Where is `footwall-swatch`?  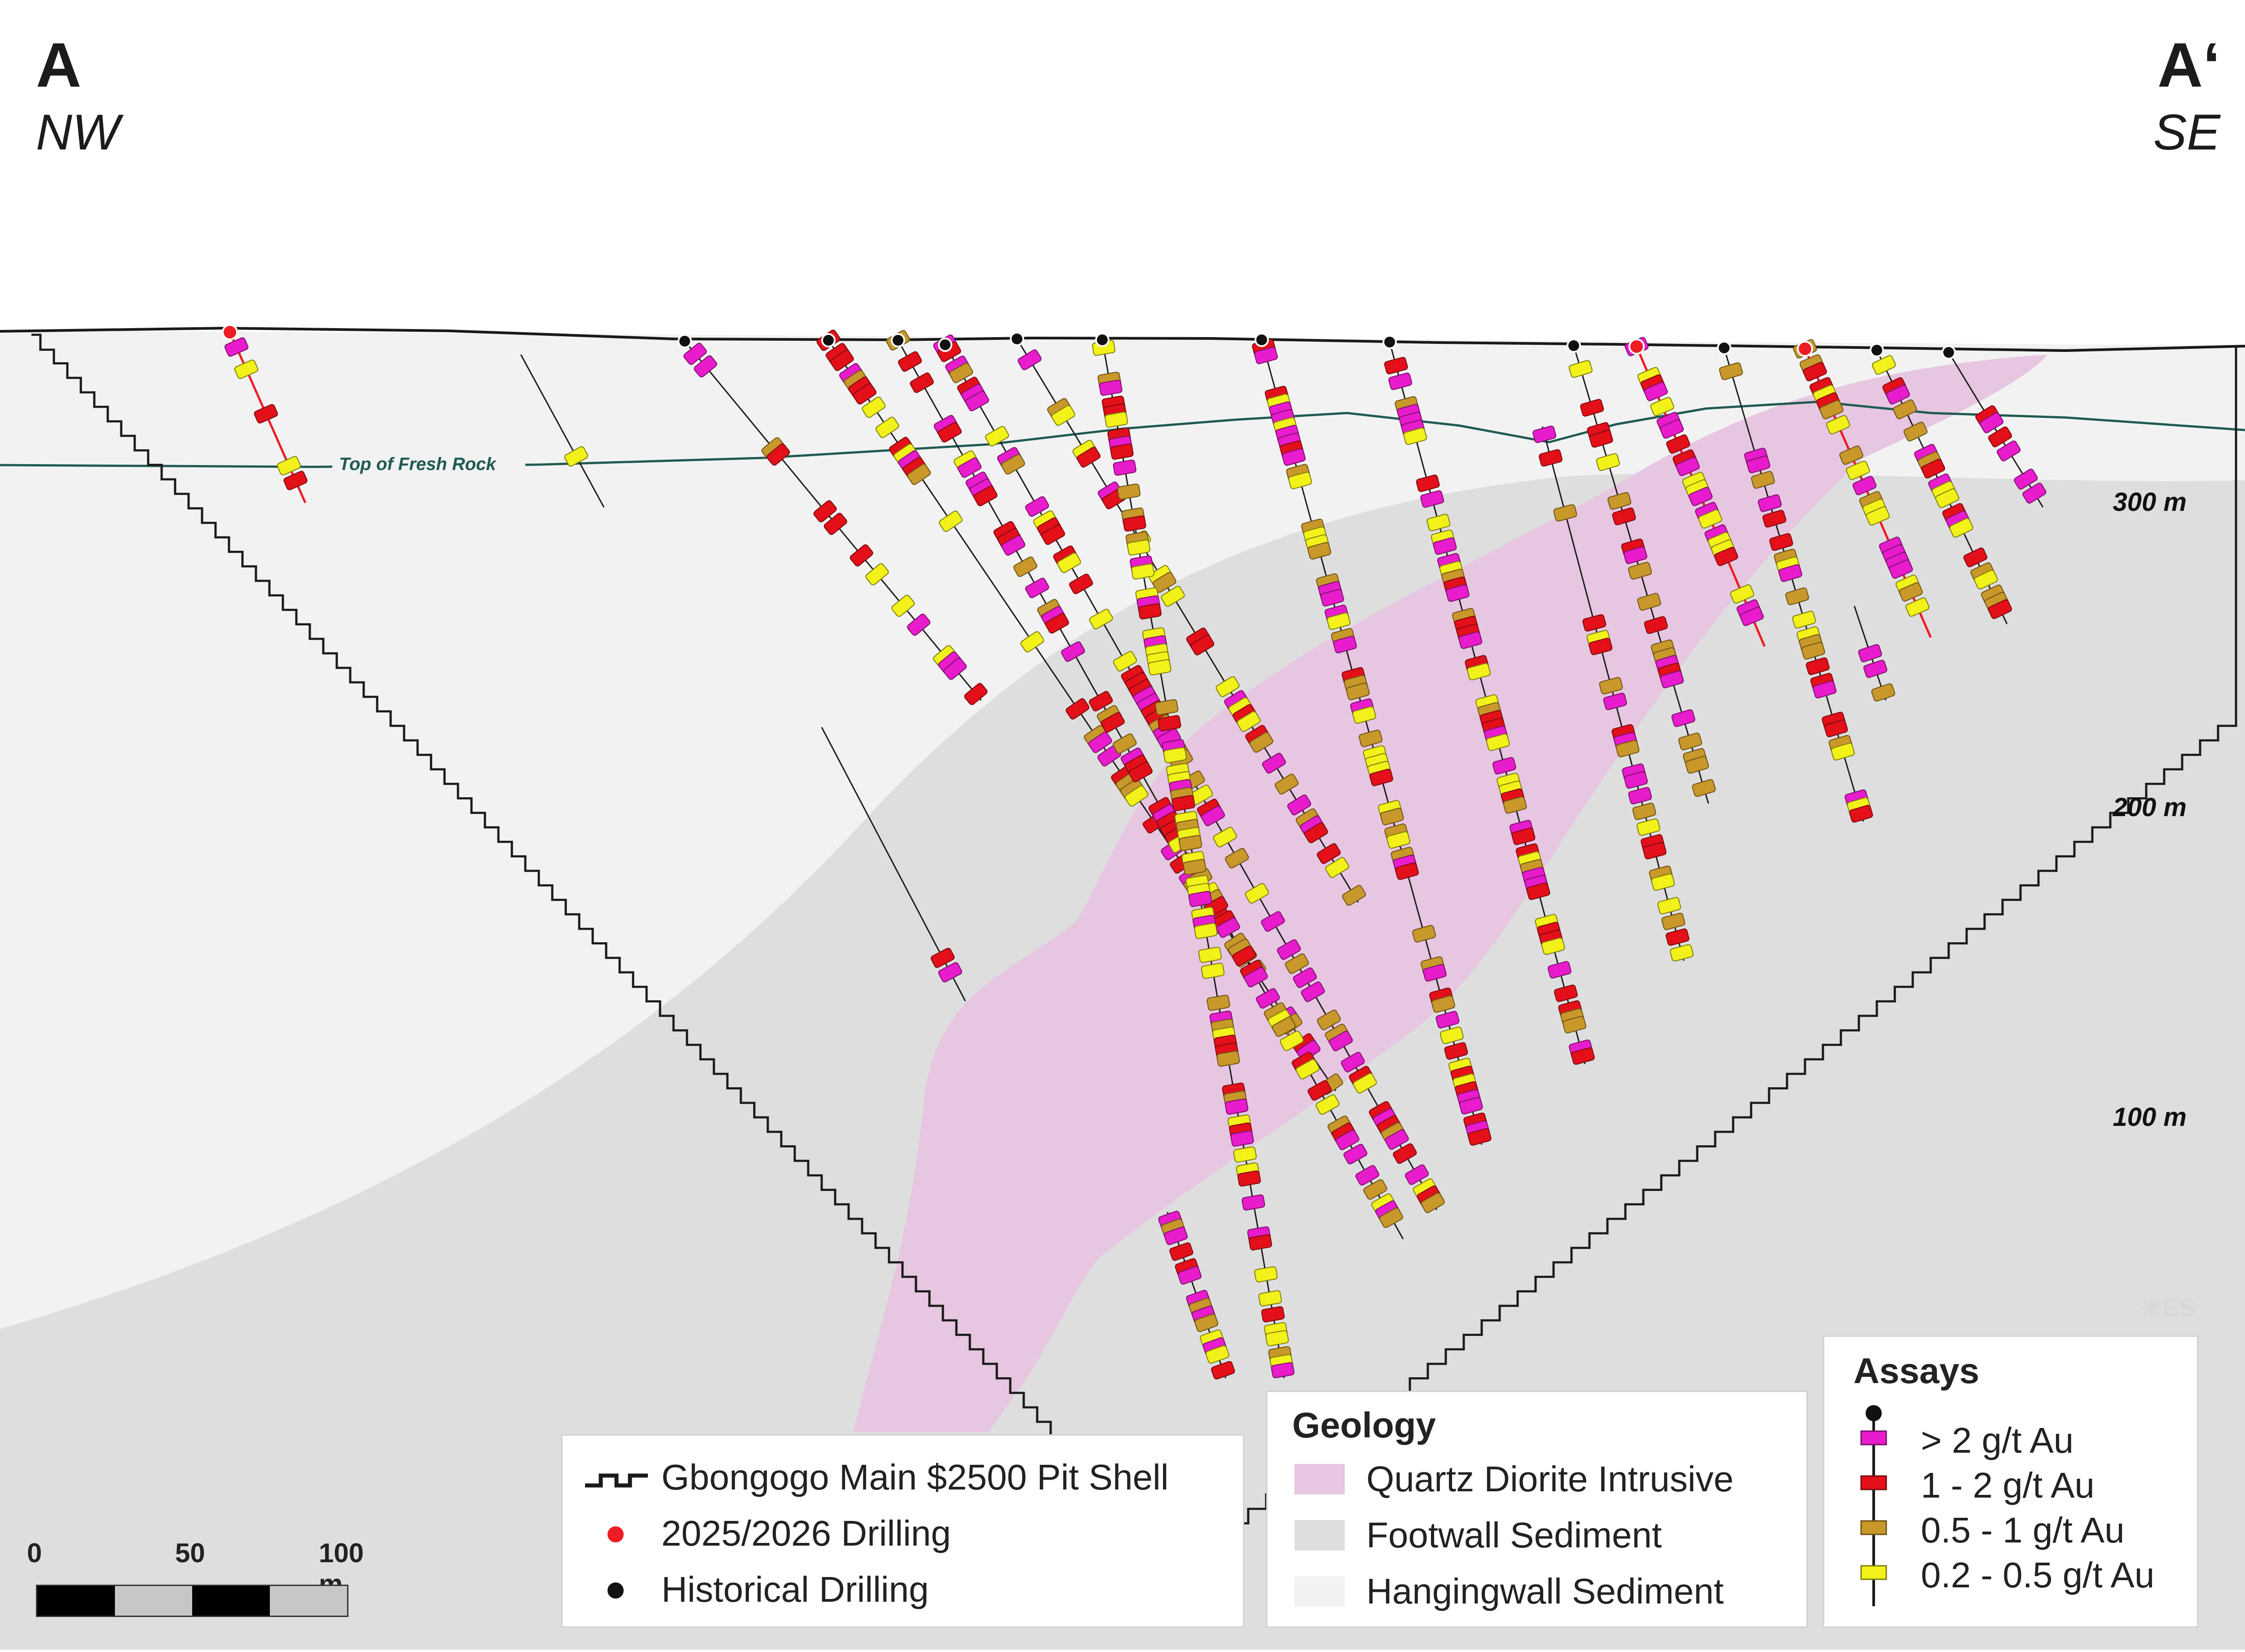
footwall-swatch is located at coordinates (1319, 1535).